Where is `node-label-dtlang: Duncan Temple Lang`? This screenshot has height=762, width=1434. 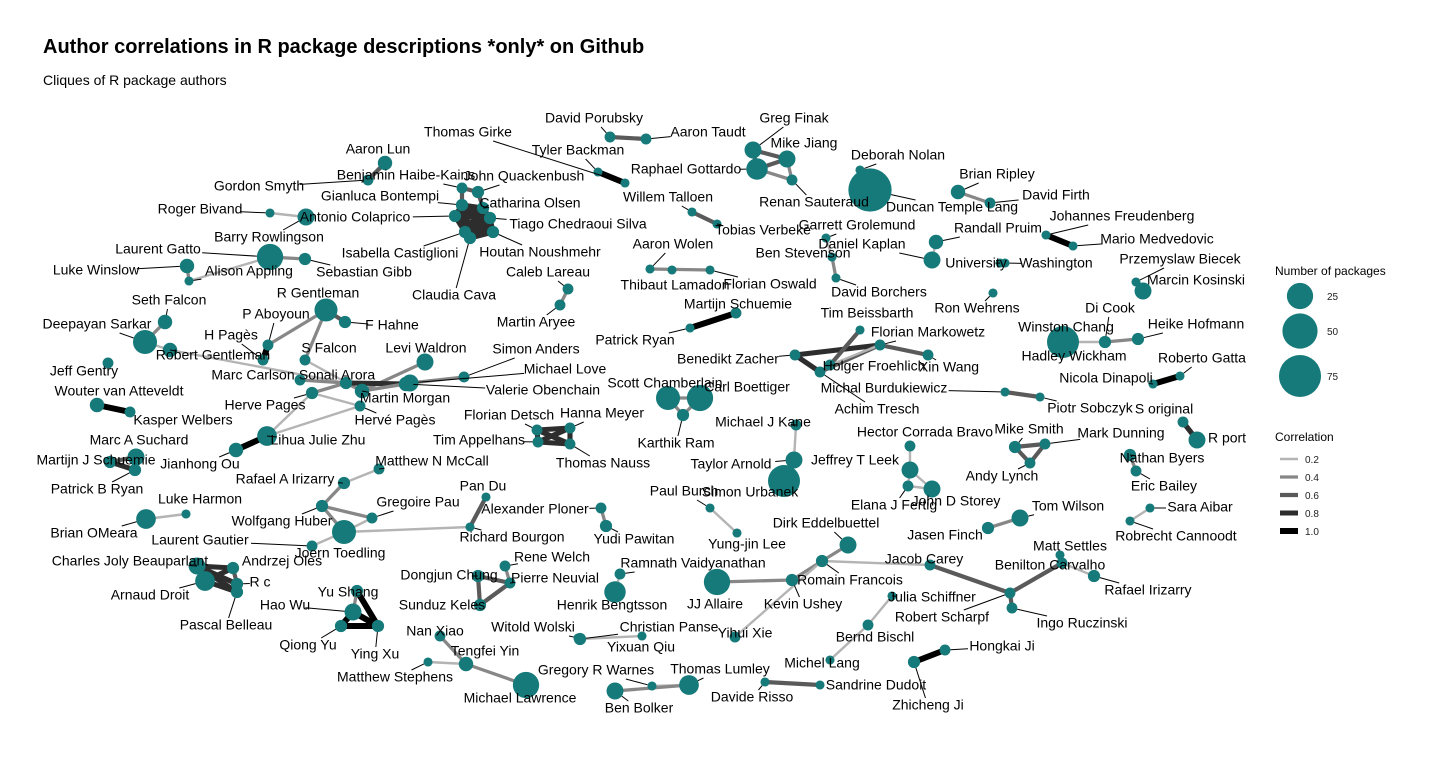
node-label-dtlang: Duncan Temple Lang is located at coordinates (952, 207).